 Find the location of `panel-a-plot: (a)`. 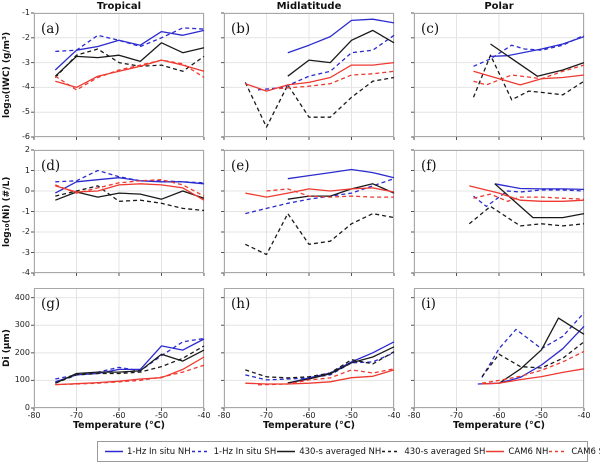

panel-a-plot: (a) is located at coordinates (118, 76).